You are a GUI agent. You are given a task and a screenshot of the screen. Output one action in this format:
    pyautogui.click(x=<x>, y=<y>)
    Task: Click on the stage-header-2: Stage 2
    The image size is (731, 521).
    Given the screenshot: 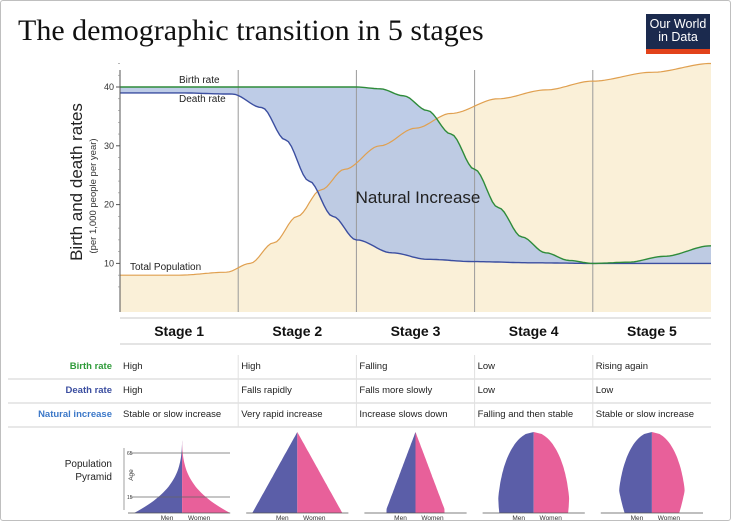 What is the action you would take?
    pyautogui.click(x=297, y=331)
    